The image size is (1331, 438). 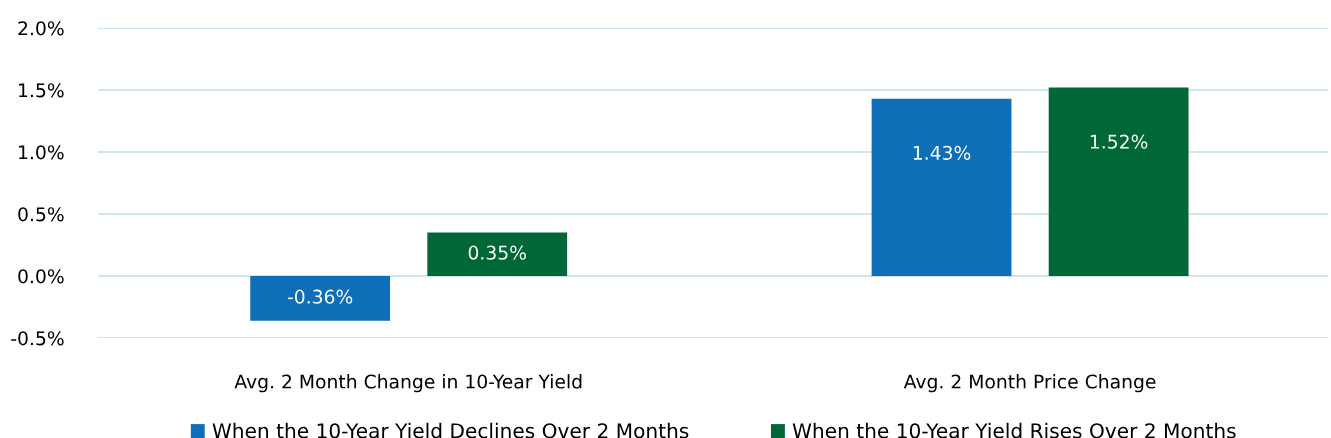 What do you see at coordinates (41, 276) in the screenshot?
I see `y-tick-label: 0.0%` at bounding box center [41, 276].